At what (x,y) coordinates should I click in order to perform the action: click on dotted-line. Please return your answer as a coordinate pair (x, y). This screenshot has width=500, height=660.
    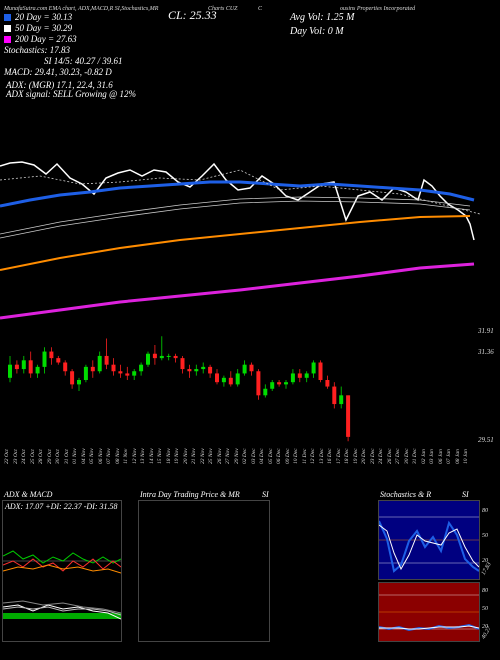
    Looking at the image, I should click on (240, 192).